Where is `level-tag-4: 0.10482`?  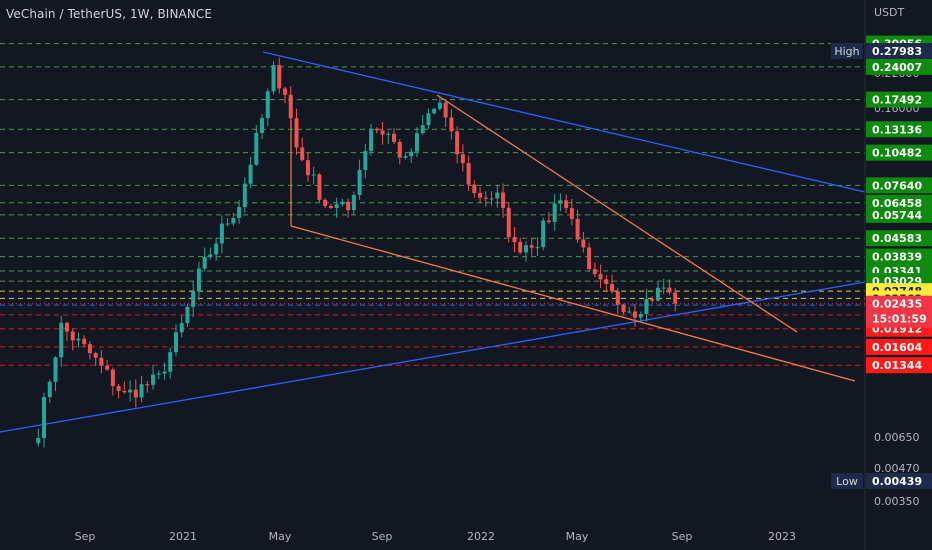 level-tag-4: 0.10482 is located at coordinates (899, 152).